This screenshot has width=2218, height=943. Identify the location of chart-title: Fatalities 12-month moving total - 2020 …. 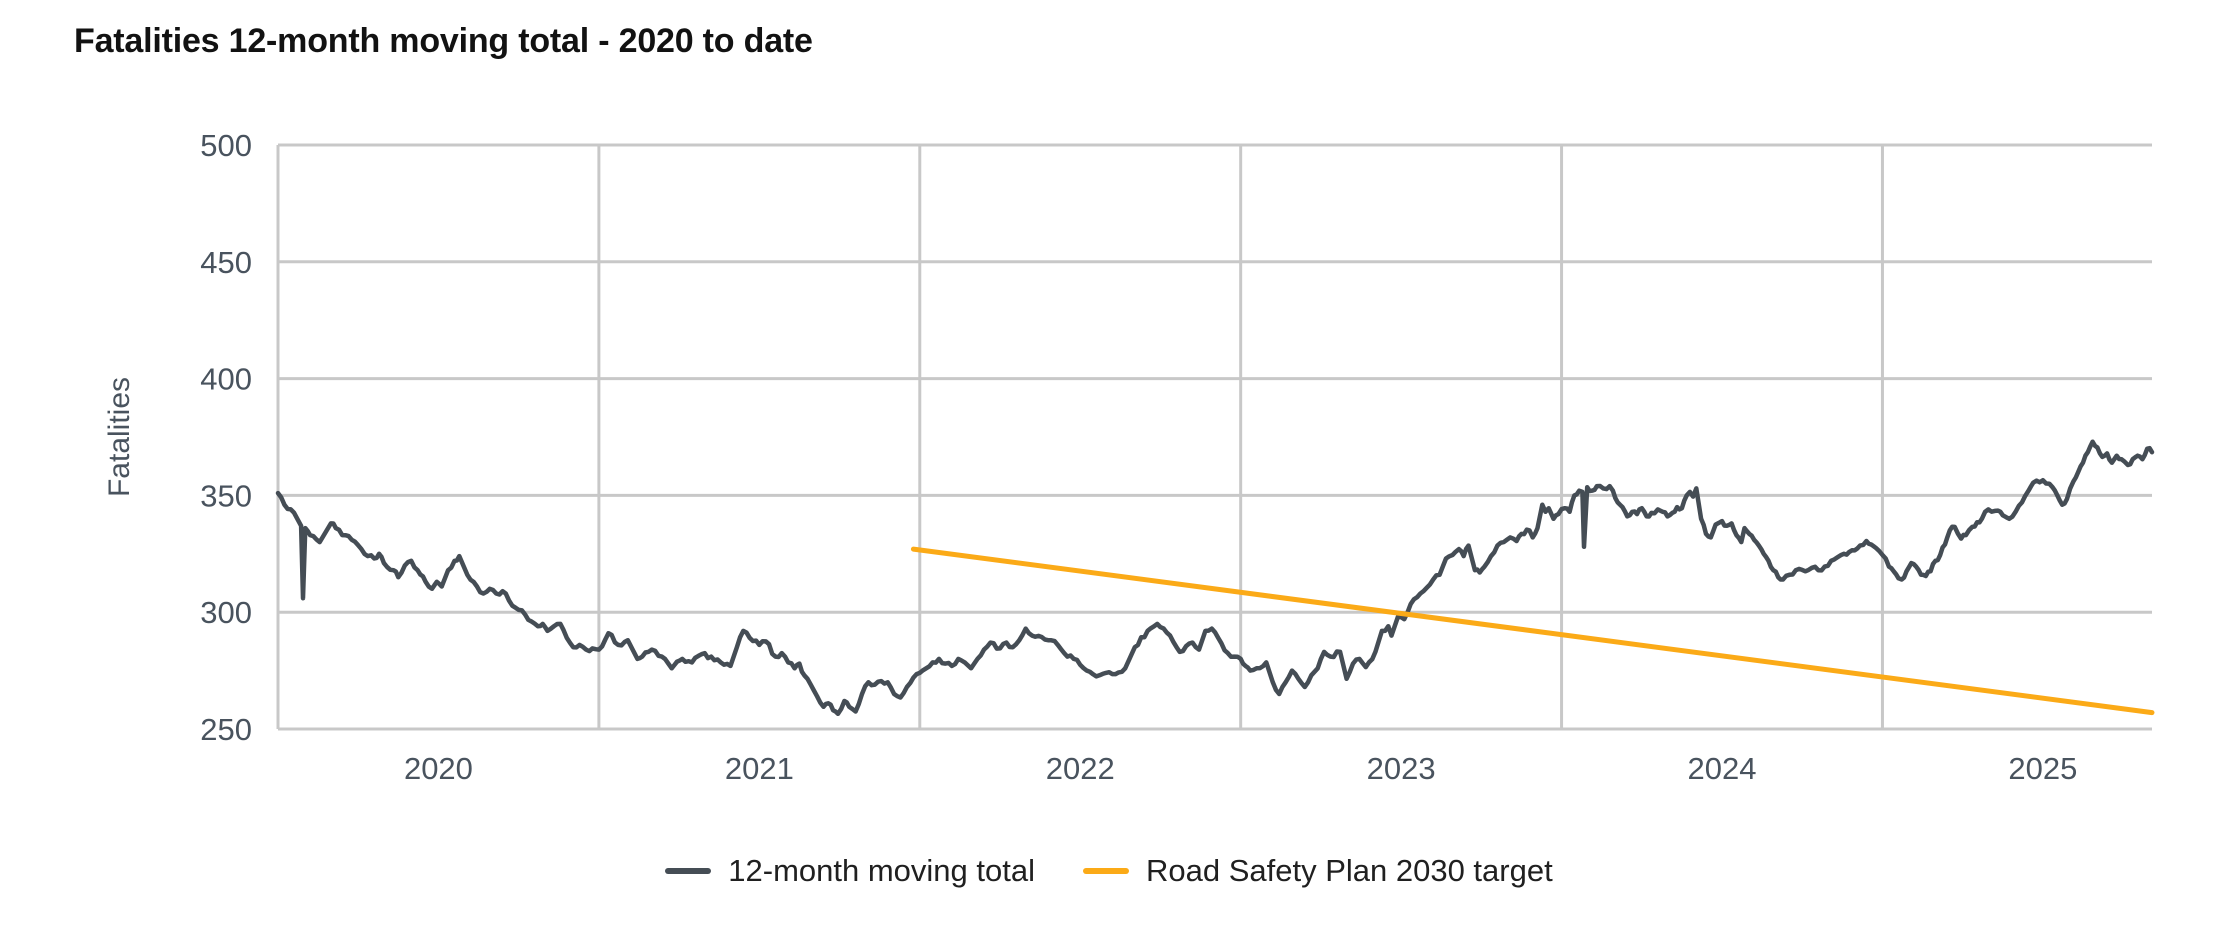
(443, 41).